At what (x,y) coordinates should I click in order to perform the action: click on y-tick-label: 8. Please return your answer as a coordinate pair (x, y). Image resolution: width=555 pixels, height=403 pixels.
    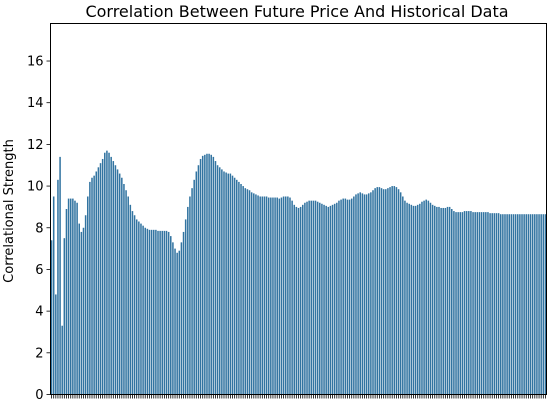
    Looking at the image, I should click on (39, 228).